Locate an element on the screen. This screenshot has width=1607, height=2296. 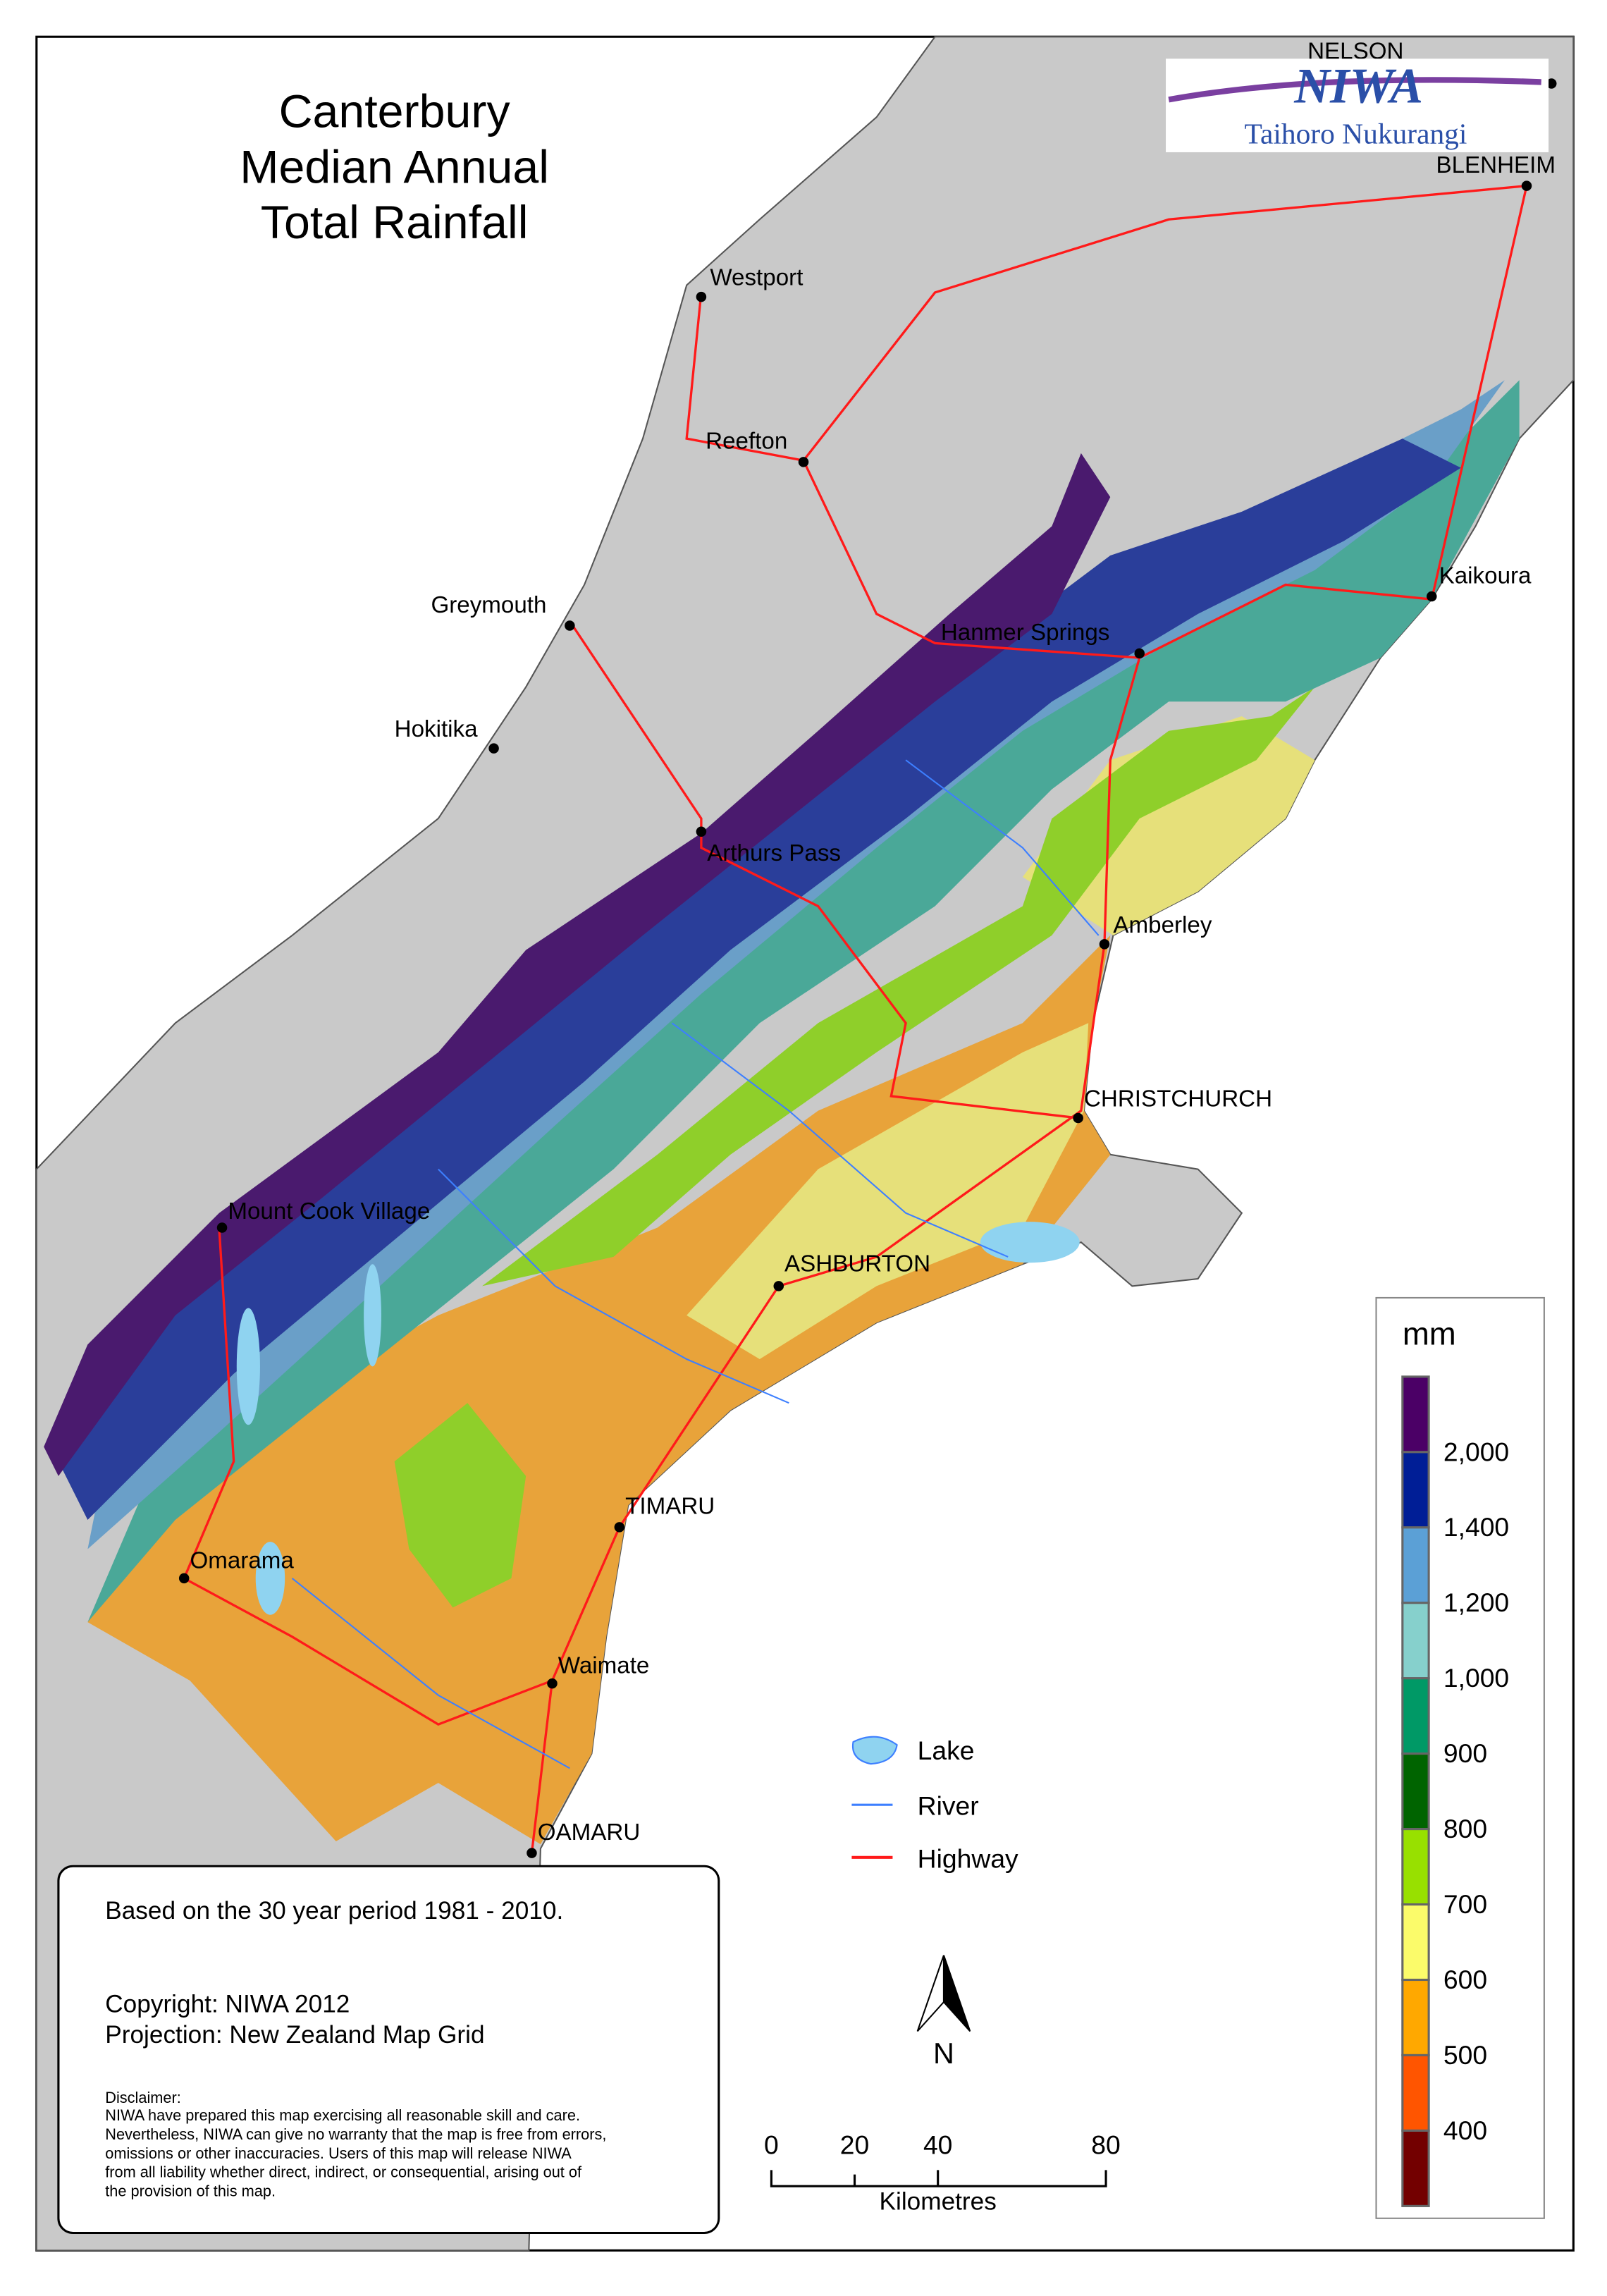
svg-text: Copyright: NIWA 2012 is located at coordinates (227, 2004).